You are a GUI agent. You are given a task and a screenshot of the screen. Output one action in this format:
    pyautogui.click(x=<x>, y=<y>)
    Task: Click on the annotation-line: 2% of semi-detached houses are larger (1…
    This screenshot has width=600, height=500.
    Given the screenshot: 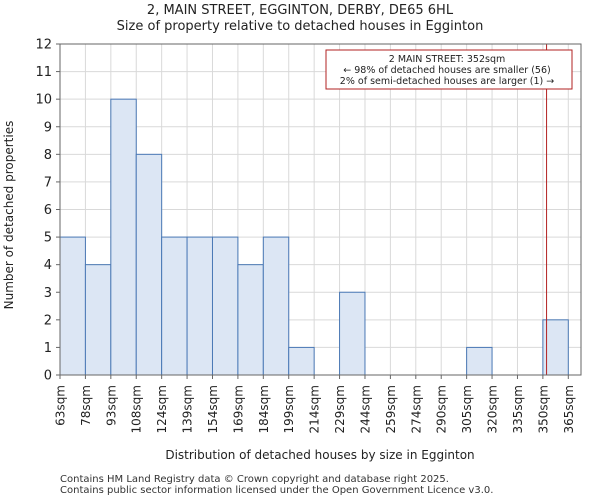 What is the action you would take?
    pyautogui.click(x=447, y=81)
    